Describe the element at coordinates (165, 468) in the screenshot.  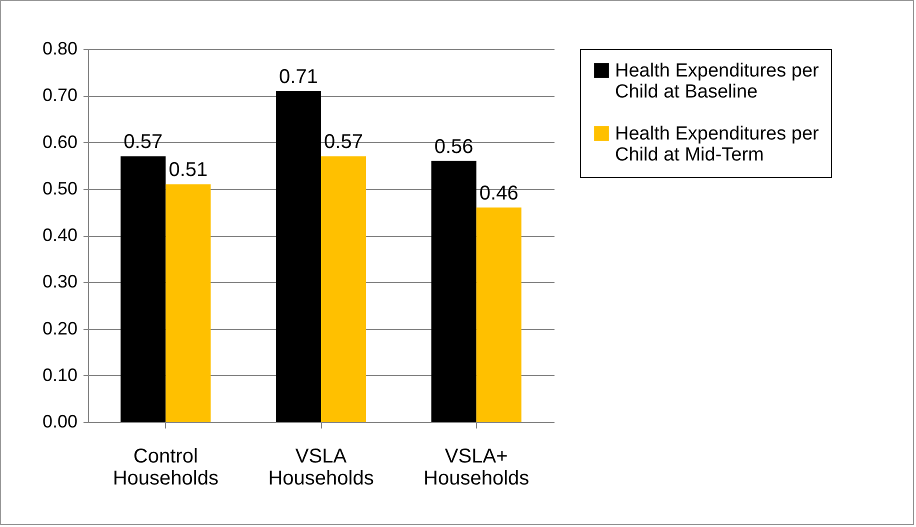
I see `x-tick-label: Control Households` at that location.